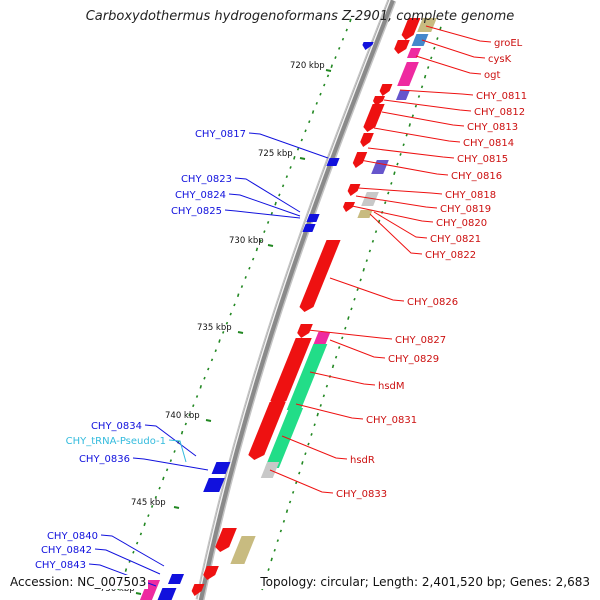 The image size is (600, 600). What do you see at coordinates (361, 494) in the screenshot?
I see `gene-label-right: CHY_0833` at bounding box center [361, 494].